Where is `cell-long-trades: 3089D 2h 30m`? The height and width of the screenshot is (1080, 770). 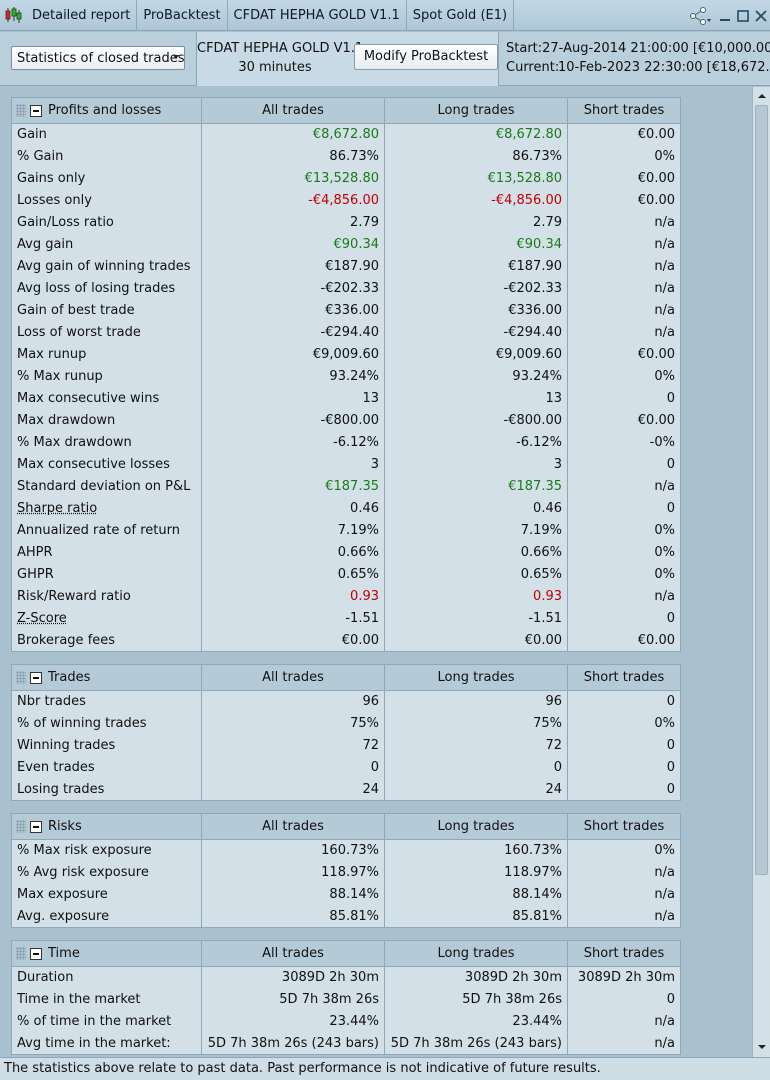
cell-long-trades: 3089D 2h 30m is located at coordinates (476, 977).